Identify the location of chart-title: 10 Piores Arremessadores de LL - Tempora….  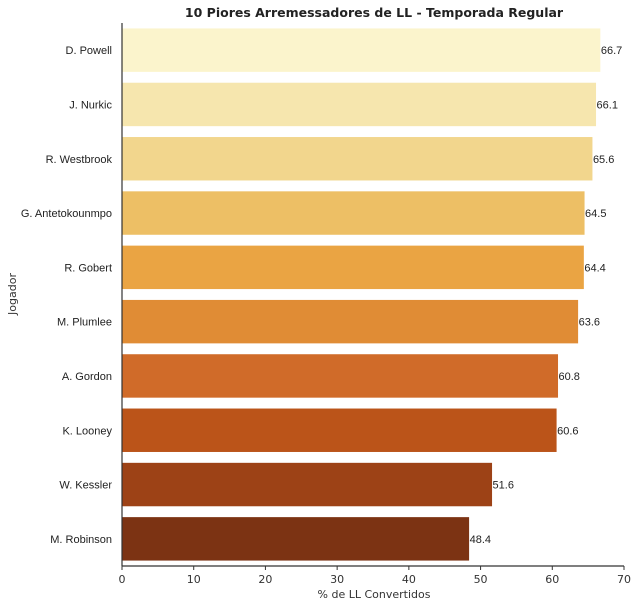
(374, 12).